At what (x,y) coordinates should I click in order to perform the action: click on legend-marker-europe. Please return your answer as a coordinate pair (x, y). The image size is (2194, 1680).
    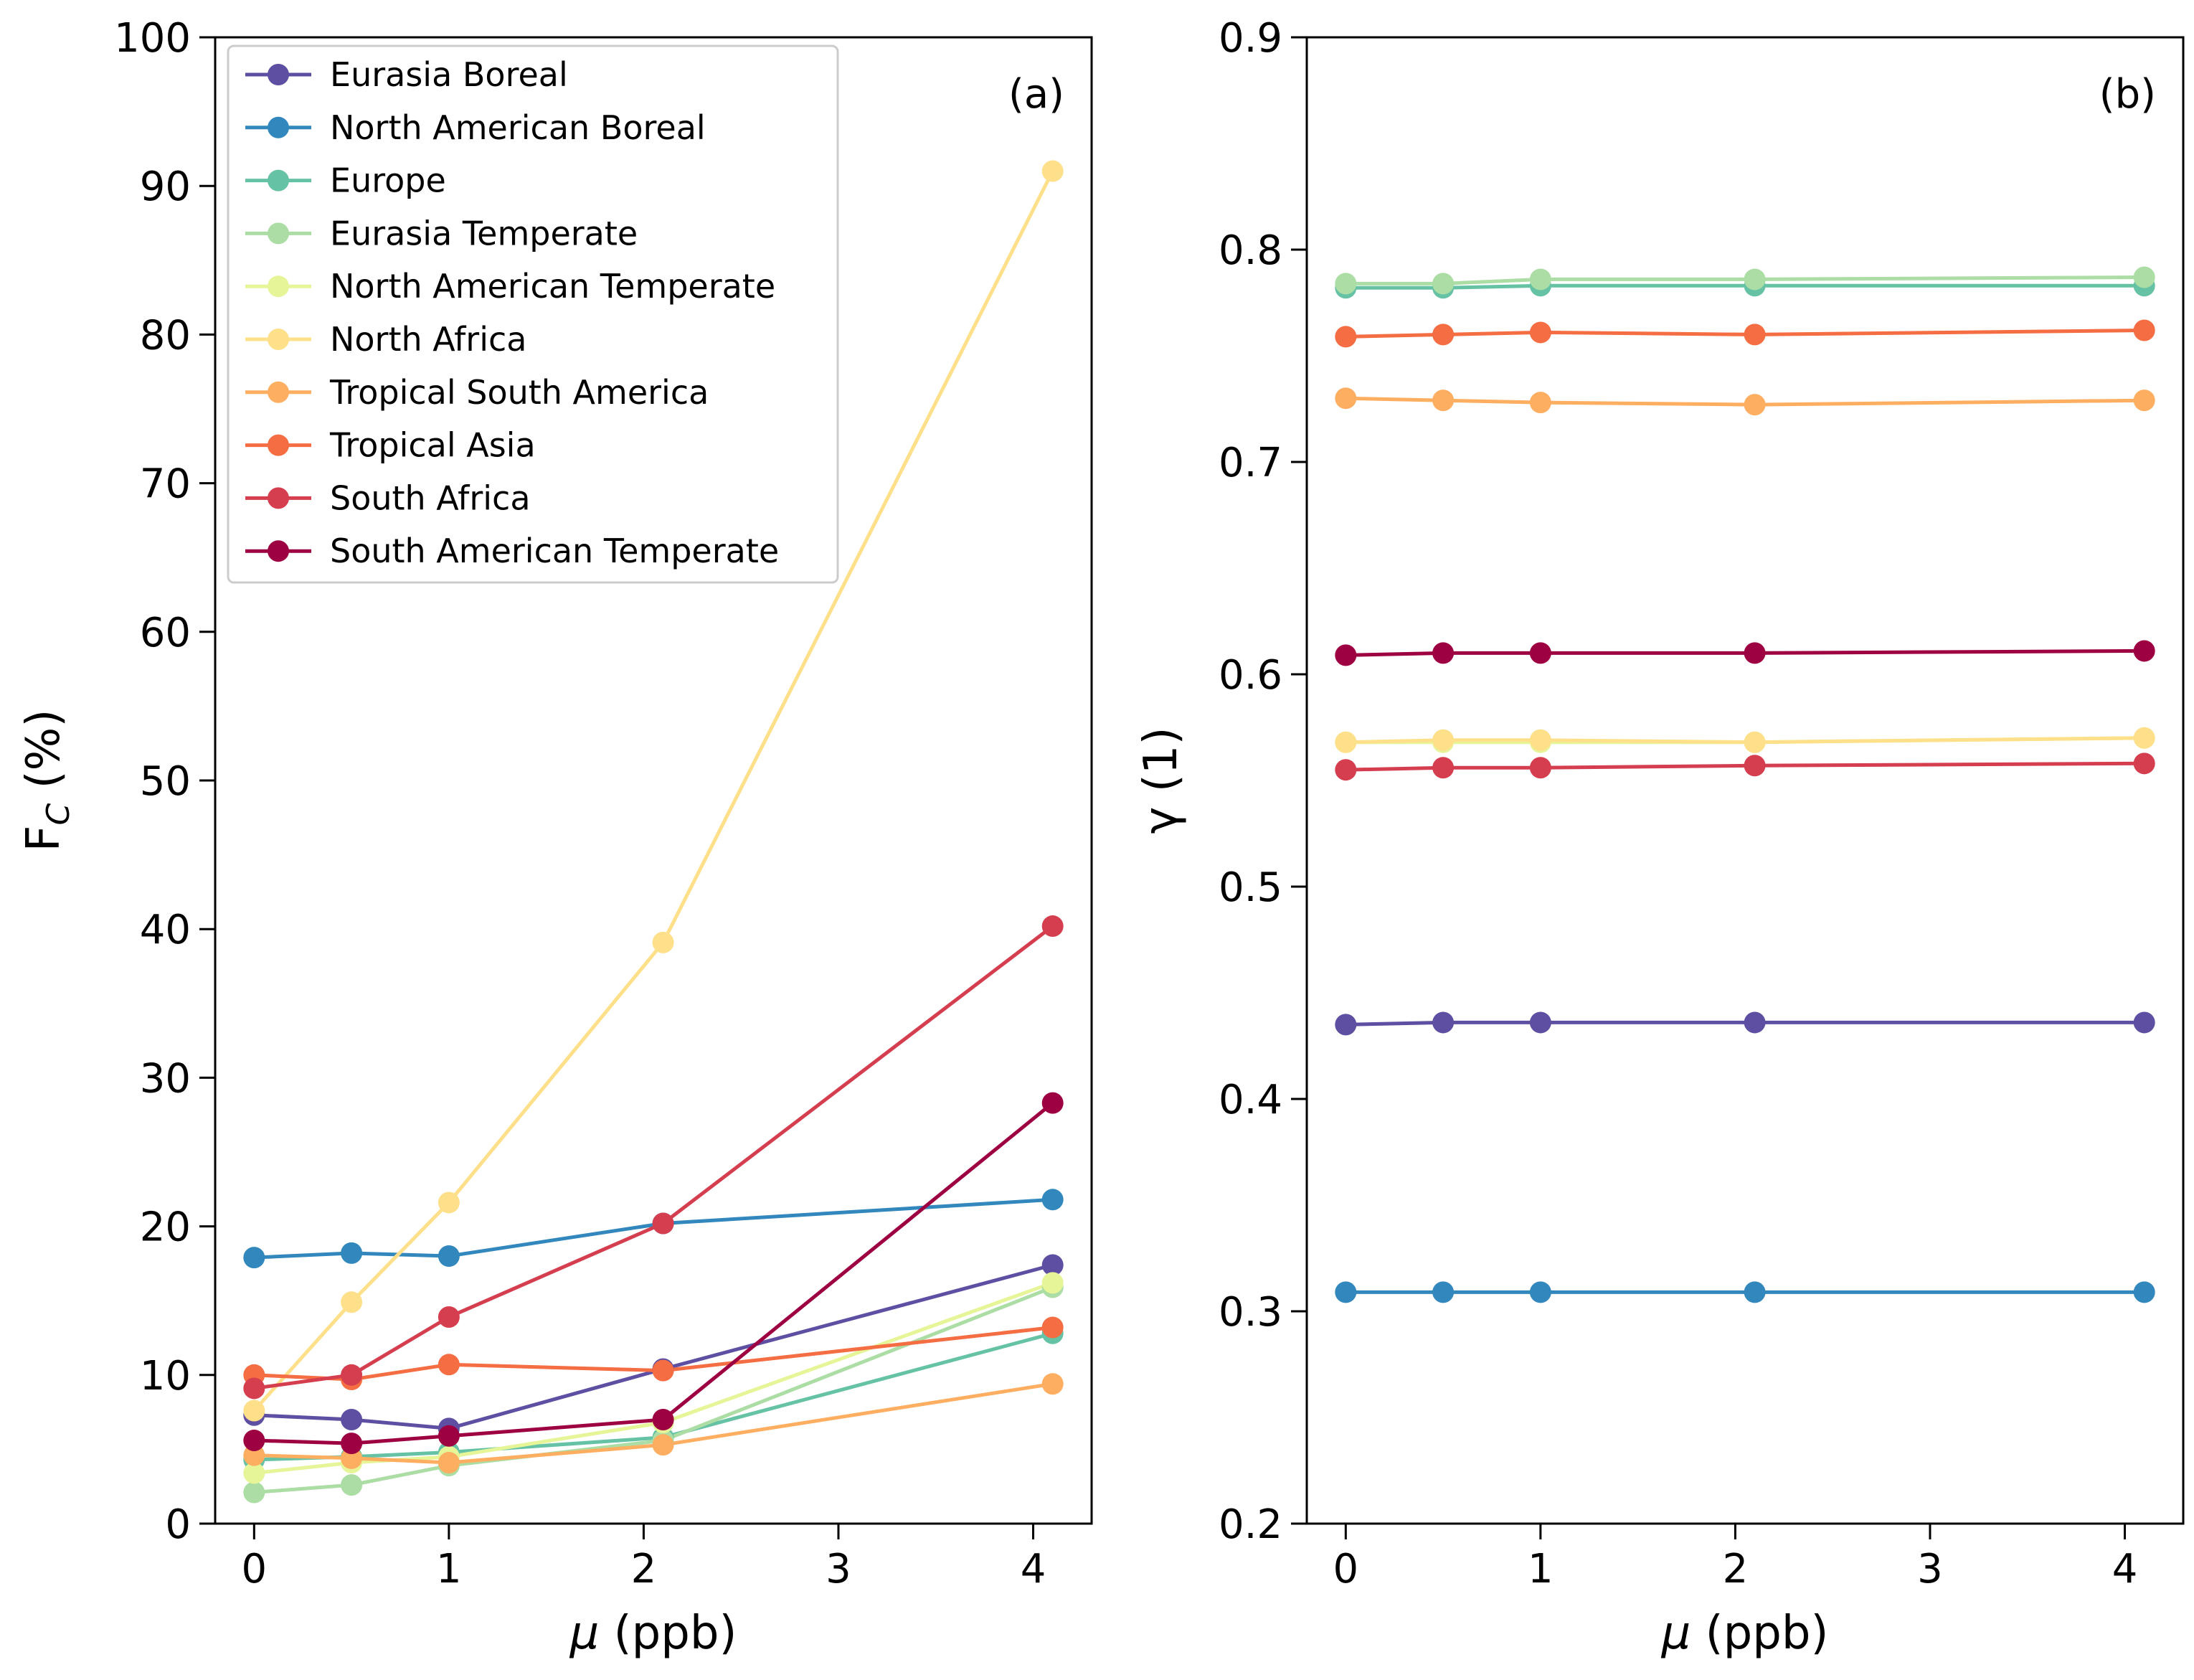
    Looking at the image, I should click on (278, 180).